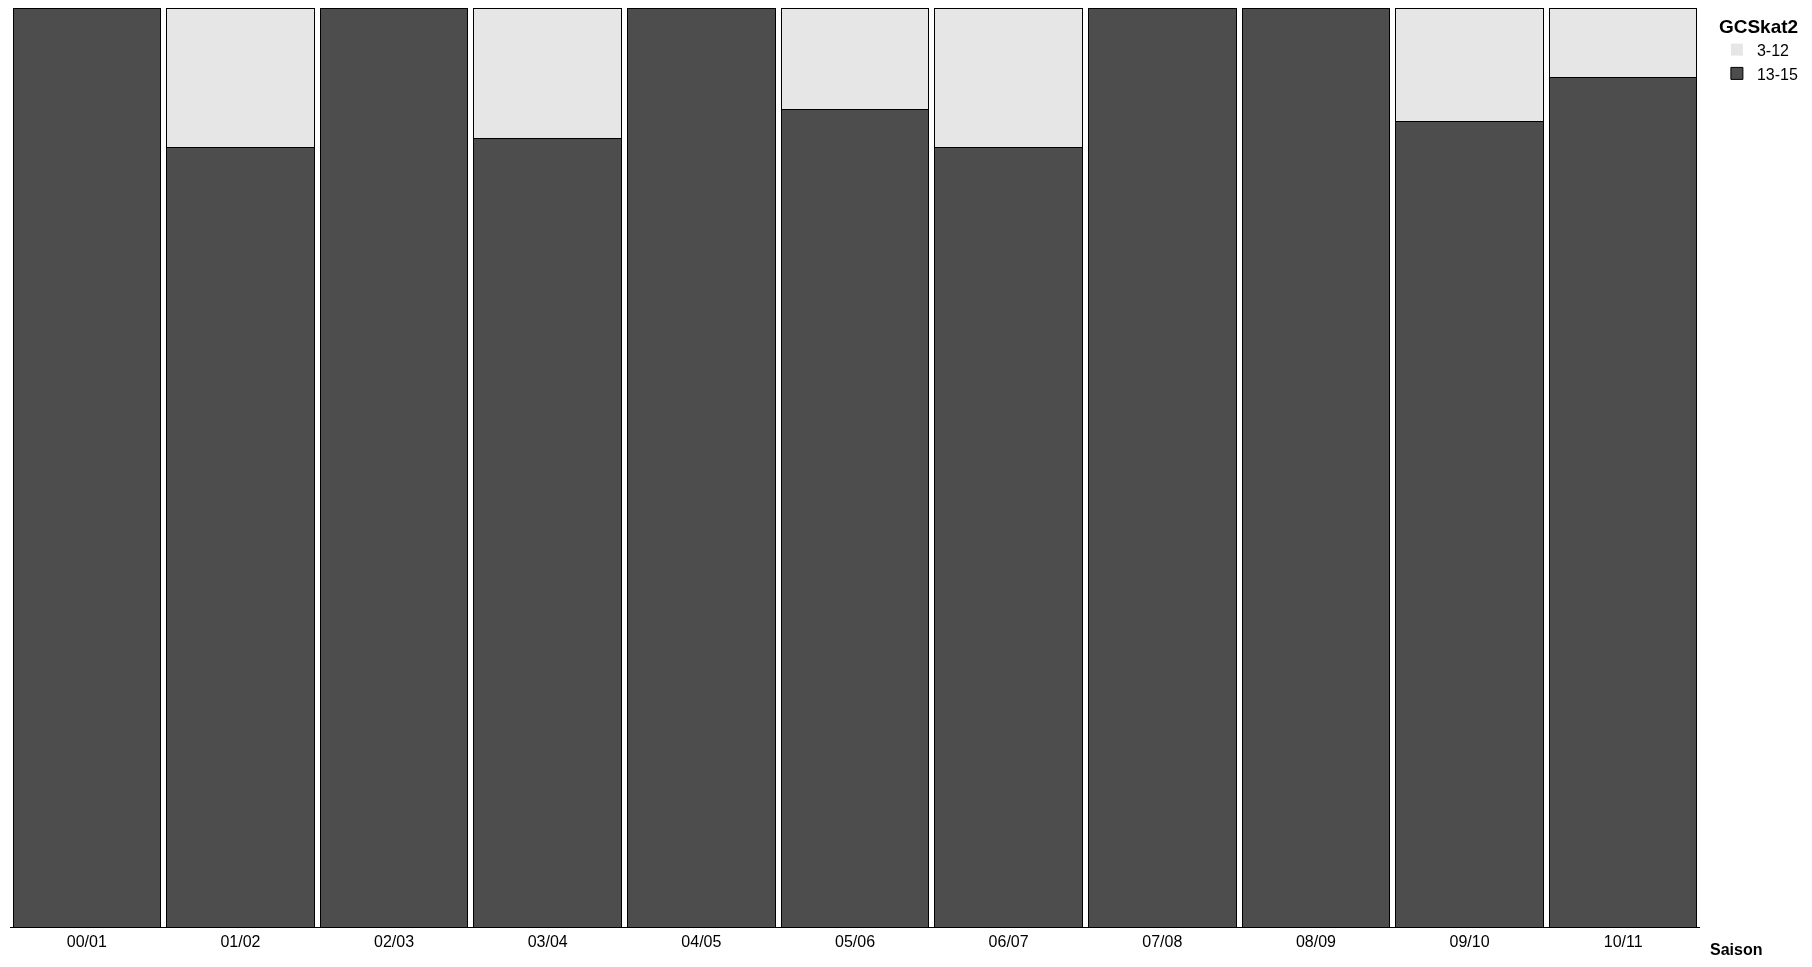 The height and width of the screenshot is (967, 1812). I want to click on legend-title: GCSkat2, so click(1758, 26).